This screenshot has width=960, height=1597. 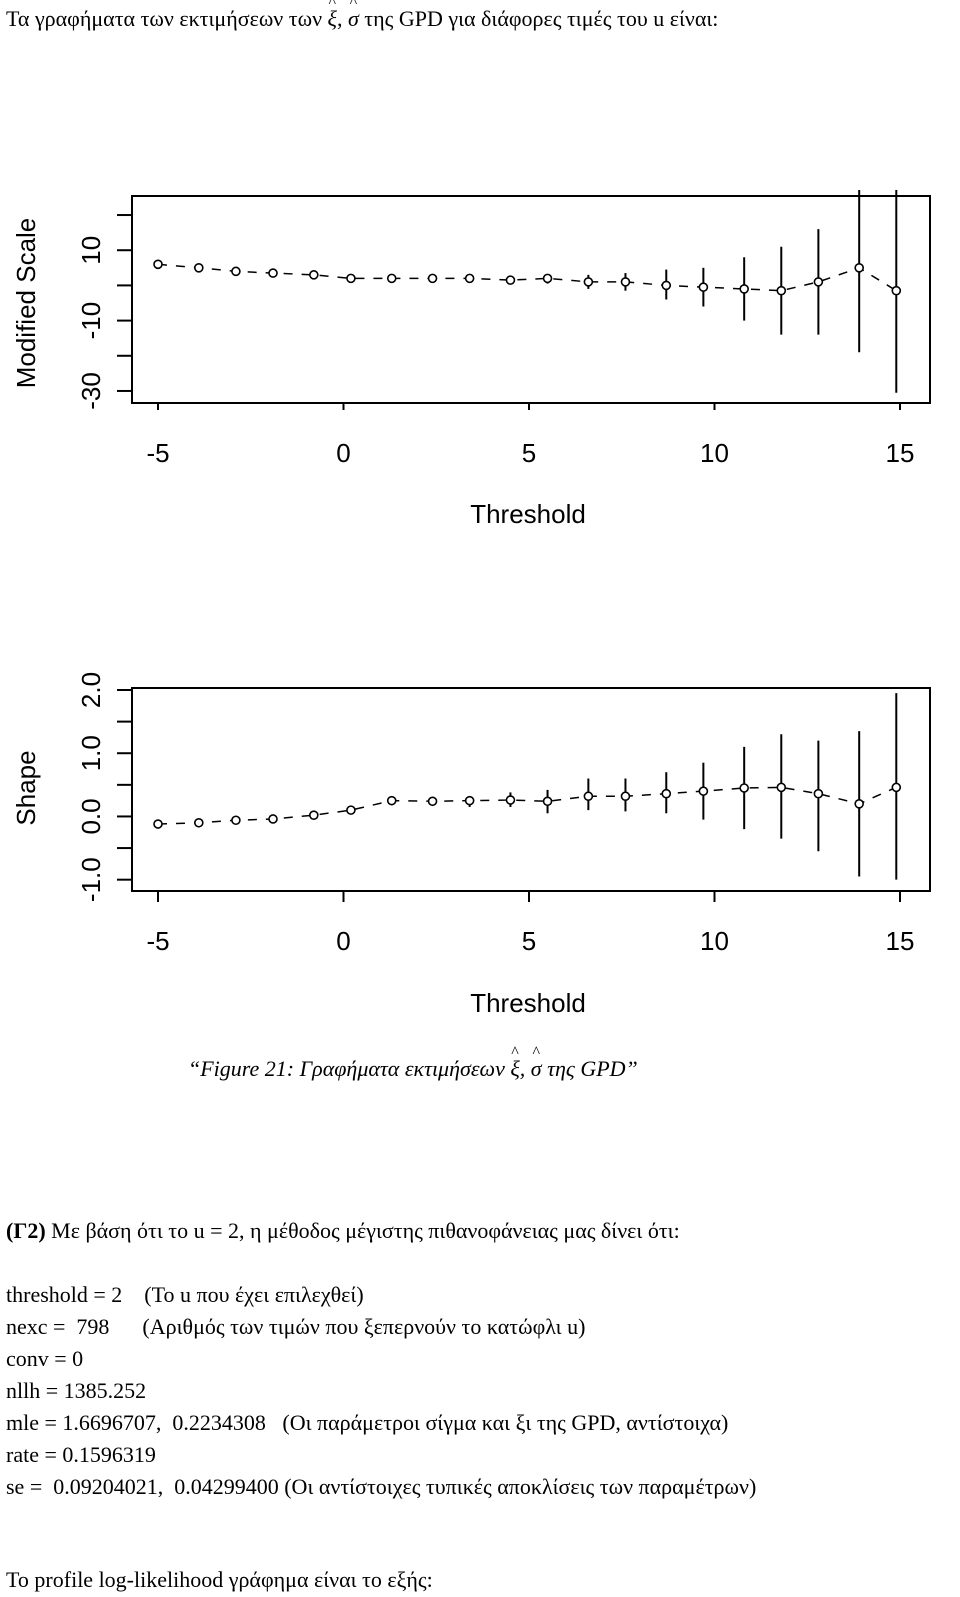 I want to click on y-tick-label: -30, so click(x=91, y=391).